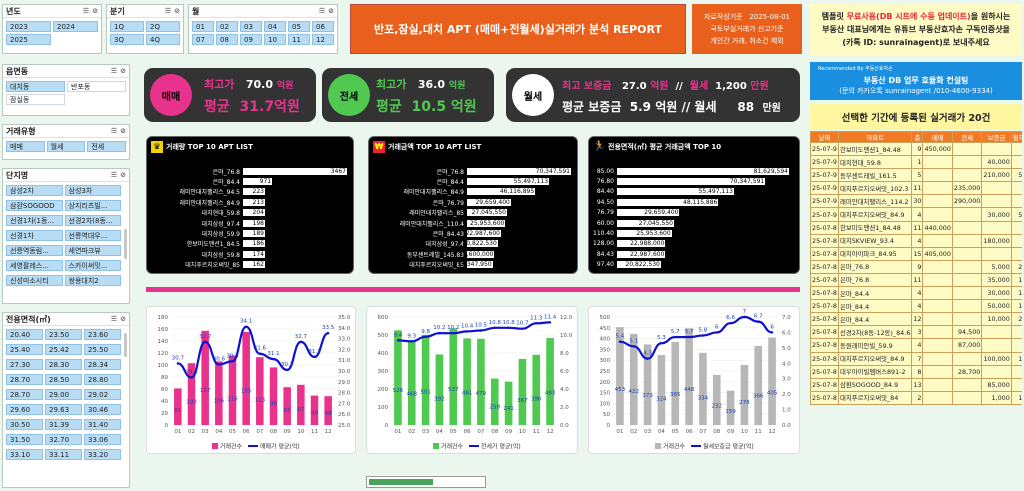 The width and height of the screenshot is (1024, 491). What do you see at coordinates (102, 409) in the screenshot?
I see `area-item: 30.46` at bounding box center [102, 409].